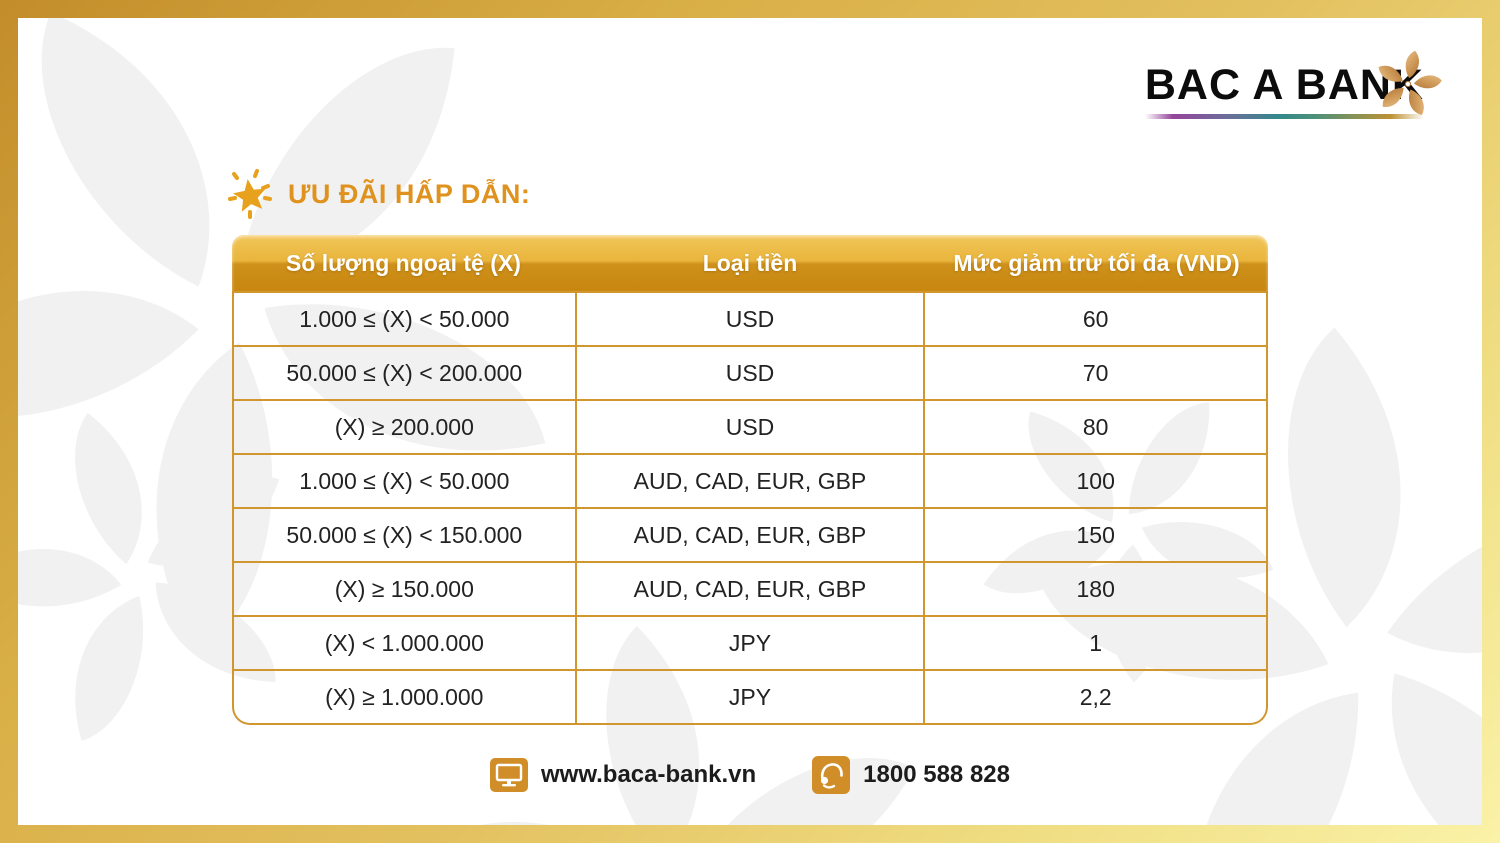 The height and width of the screenshot is (843, 1500). What do you see at coordinates (409, 193) in the screenshot?
I see `promo-heading-text: ƯU ĐÃI HẤP DẪN:` at bounding box center [409, 193].